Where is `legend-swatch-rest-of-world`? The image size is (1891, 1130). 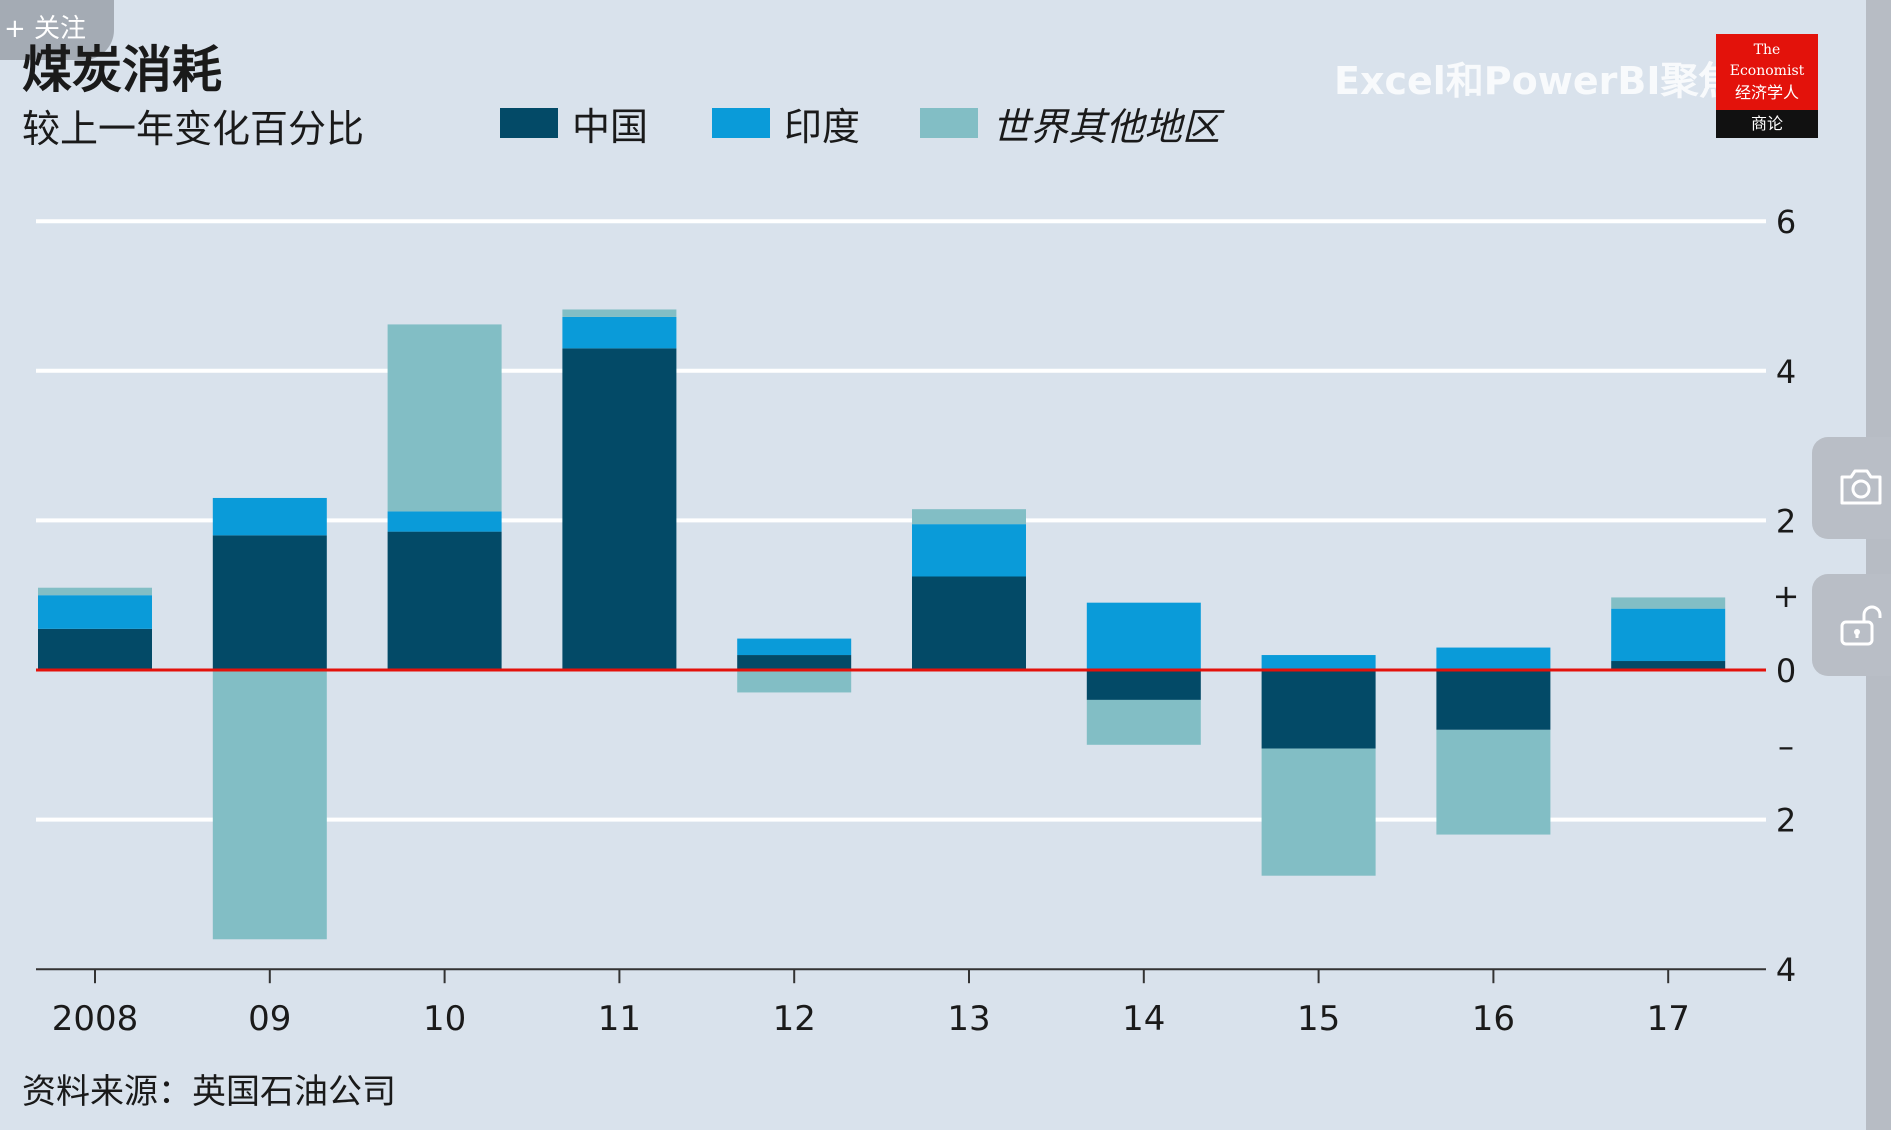
legend-swatch-rest-of-world is located at coordinates (949, 123).